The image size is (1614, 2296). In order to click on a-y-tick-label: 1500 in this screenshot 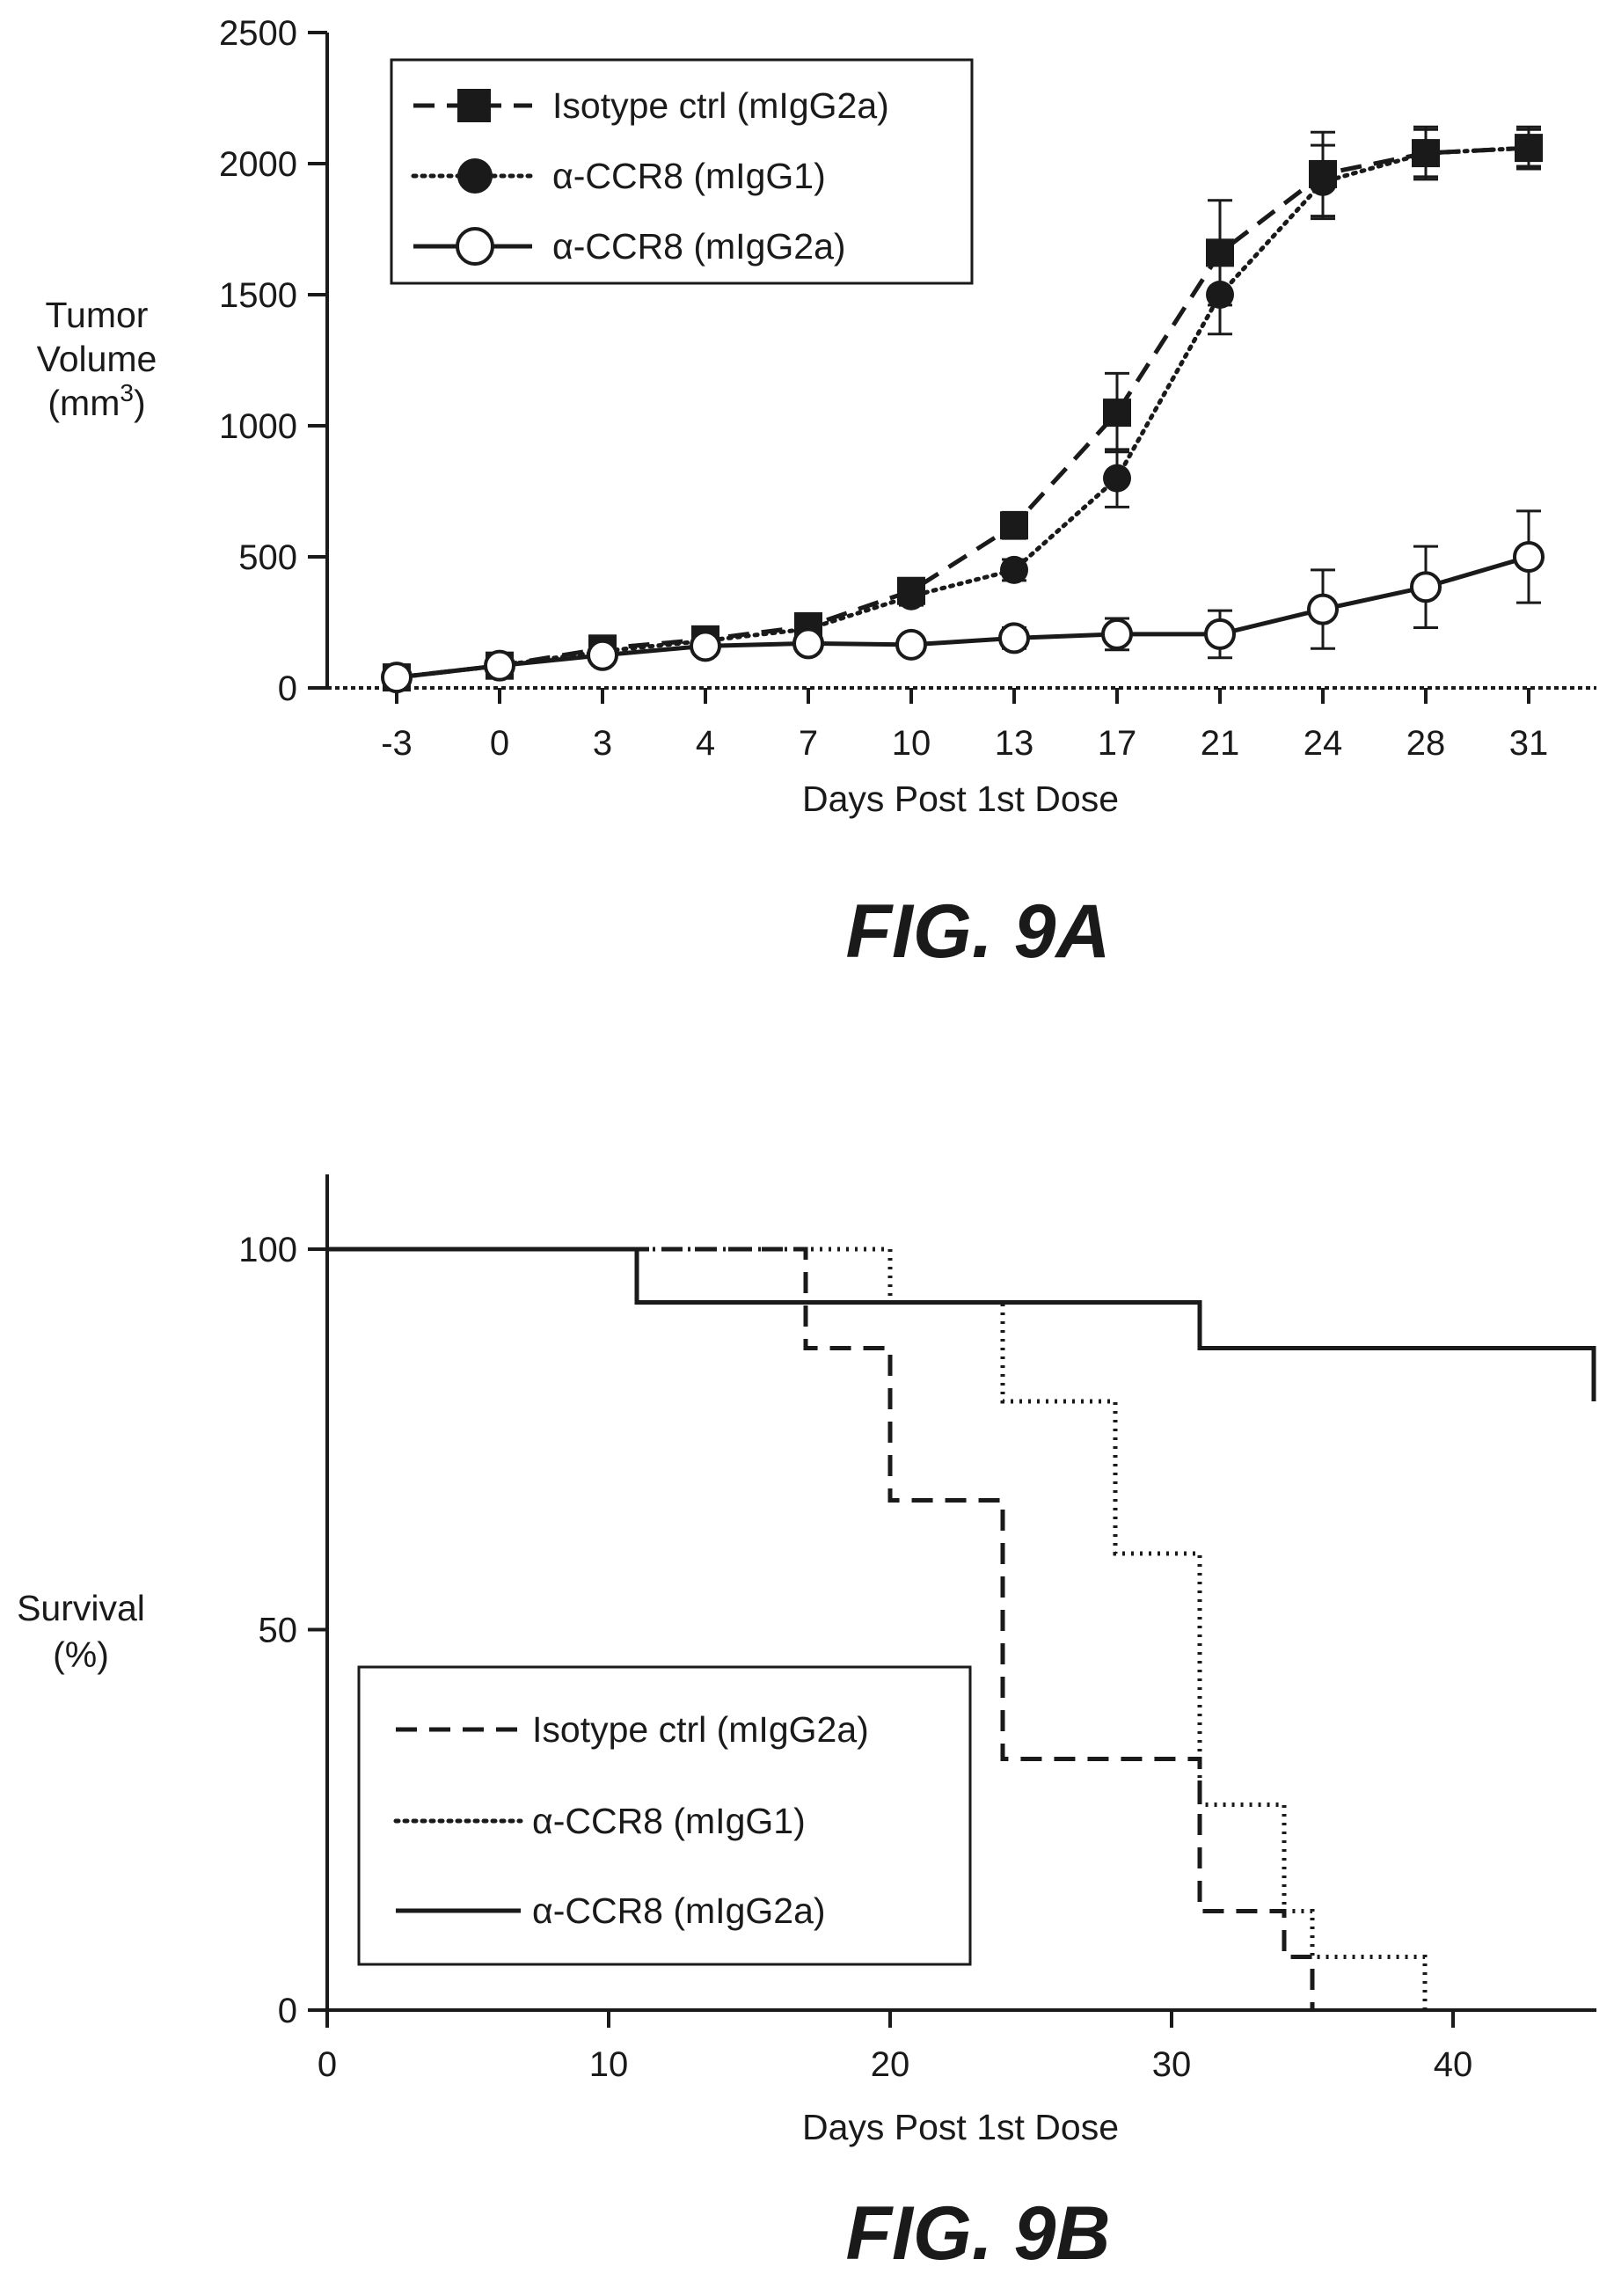, I will do `click(258, 295)`.